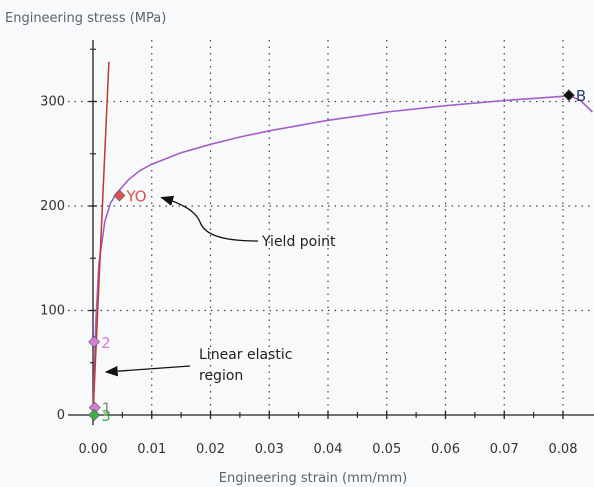 This screenshot has width=594, height=487. I want to click on y-axis-label: Engineering stress (MPa), so click(85, 18).